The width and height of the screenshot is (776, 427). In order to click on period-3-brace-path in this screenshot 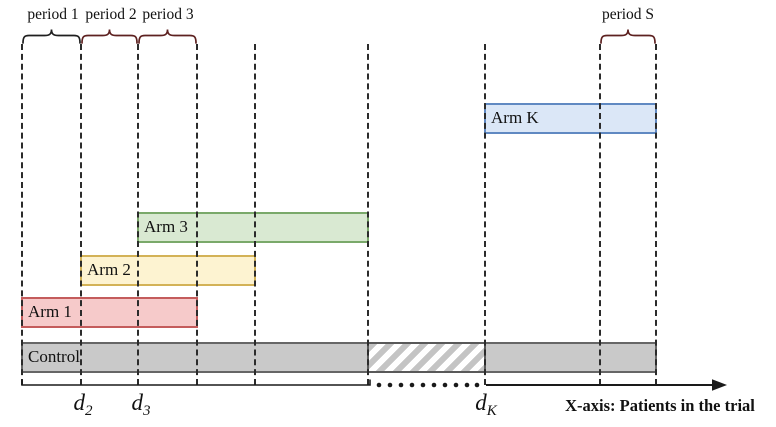, I will do `click(167, 36)`.